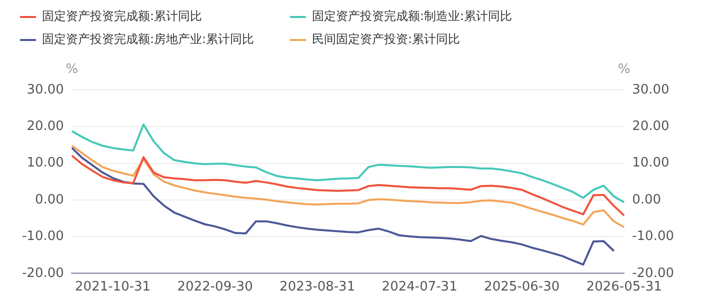 The width and height of the screenshot is (704, 305). I want to click on y2-tick-label: 20.00, so click(651, 126).